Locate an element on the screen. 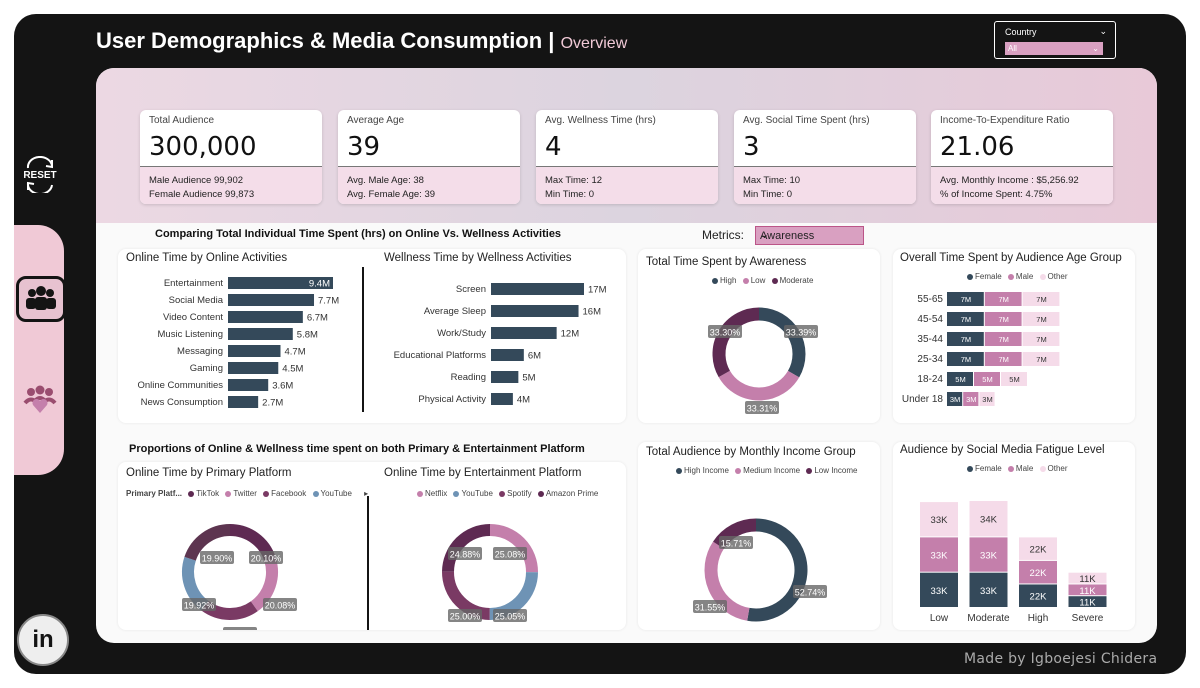  chart-legend: Female Male Other is located at coordinates (1015, 276).